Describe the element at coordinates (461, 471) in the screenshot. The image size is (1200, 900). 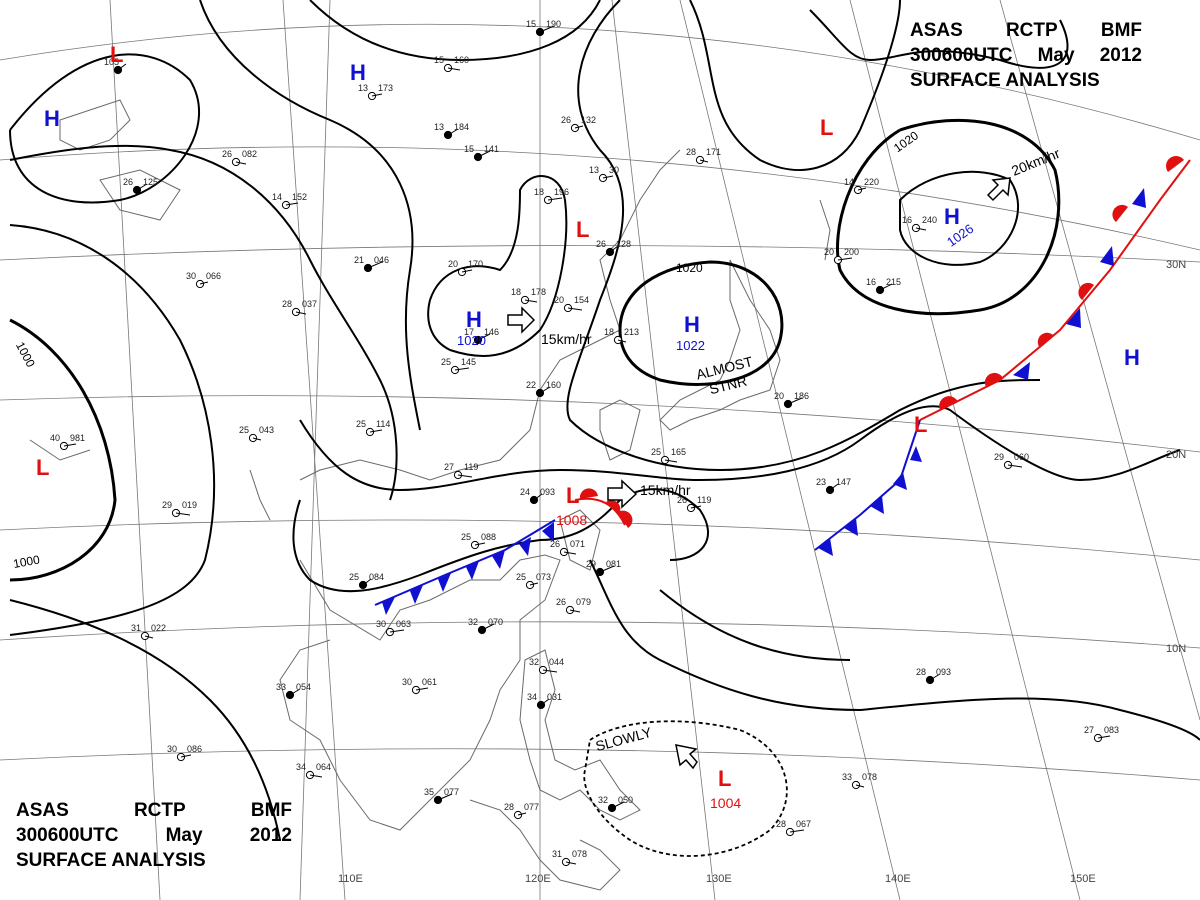
I see `station-plot: 27 119` at that location.